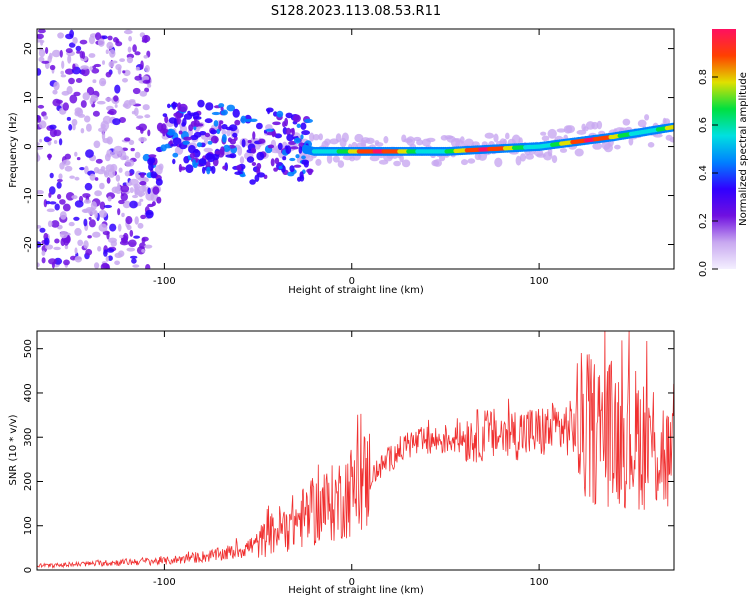 The image size is (750, 600). Describe the element at coordinates (164, 582) in the screenshot. I see `snr-x-tick-label: -100` at that location.